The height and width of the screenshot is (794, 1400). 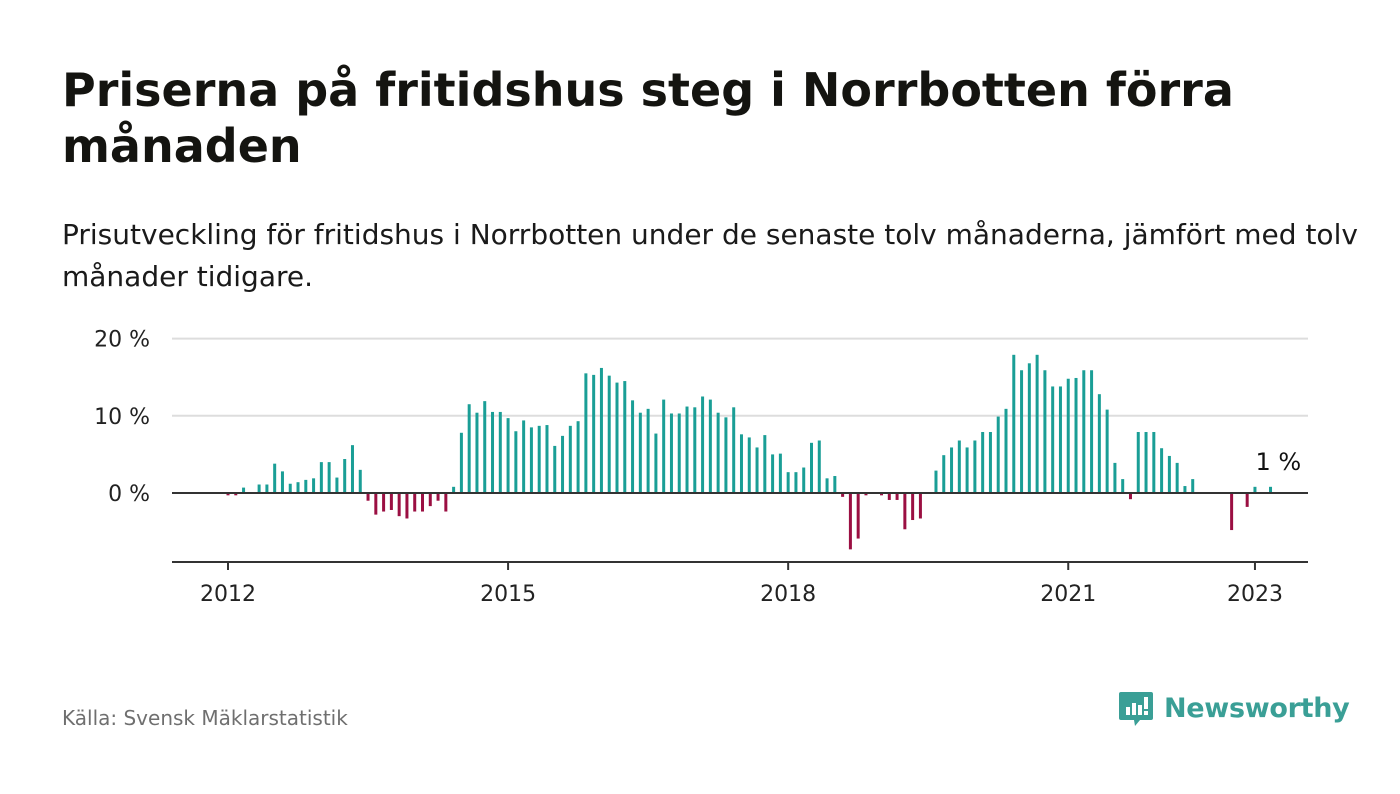 What do you see at coordinates (205, 718) in the screenshot?
I see `source-note: Källa: Svensk Mäklarstatistik` at bounding box center [205, 718].